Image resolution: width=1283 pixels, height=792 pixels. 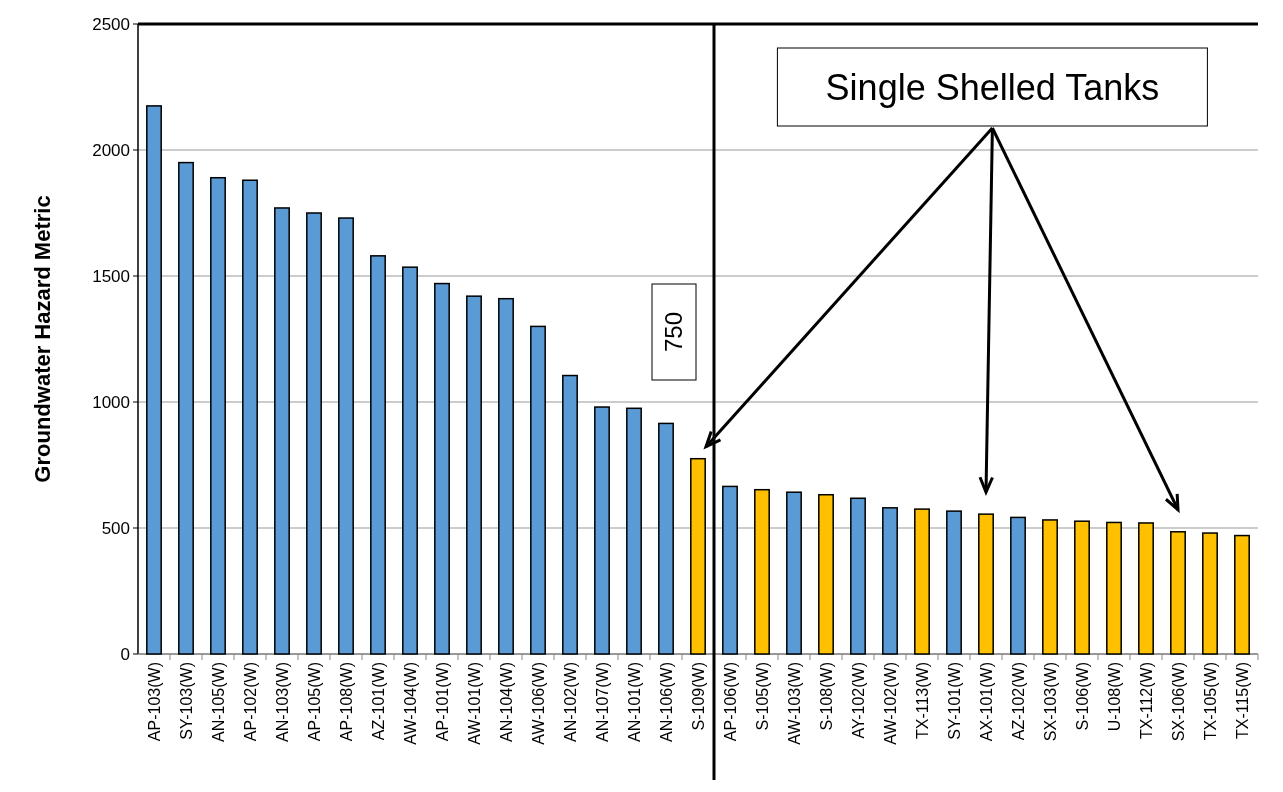 What do you see at coordinates (474, 703) in the screenshot?
I see `x-tick-label: AW-101(W)` at bounding box center [474, 703].